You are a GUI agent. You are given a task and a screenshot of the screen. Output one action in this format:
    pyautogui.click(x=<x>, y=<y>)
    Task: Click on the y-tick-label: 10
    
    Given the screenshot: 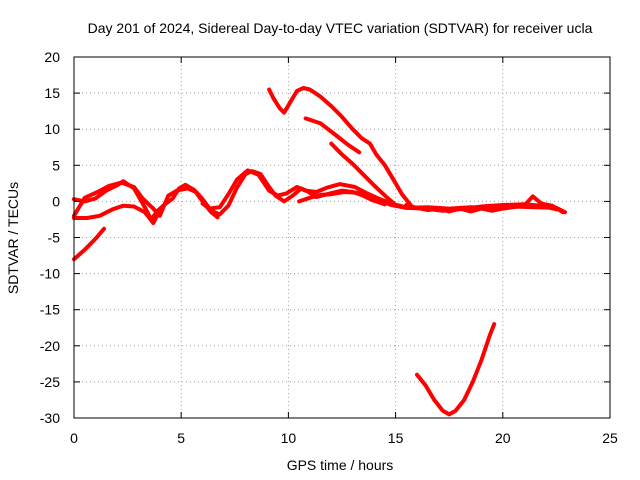 What is the action you would take?
    pyautogui.click(x=52, y=129)
    